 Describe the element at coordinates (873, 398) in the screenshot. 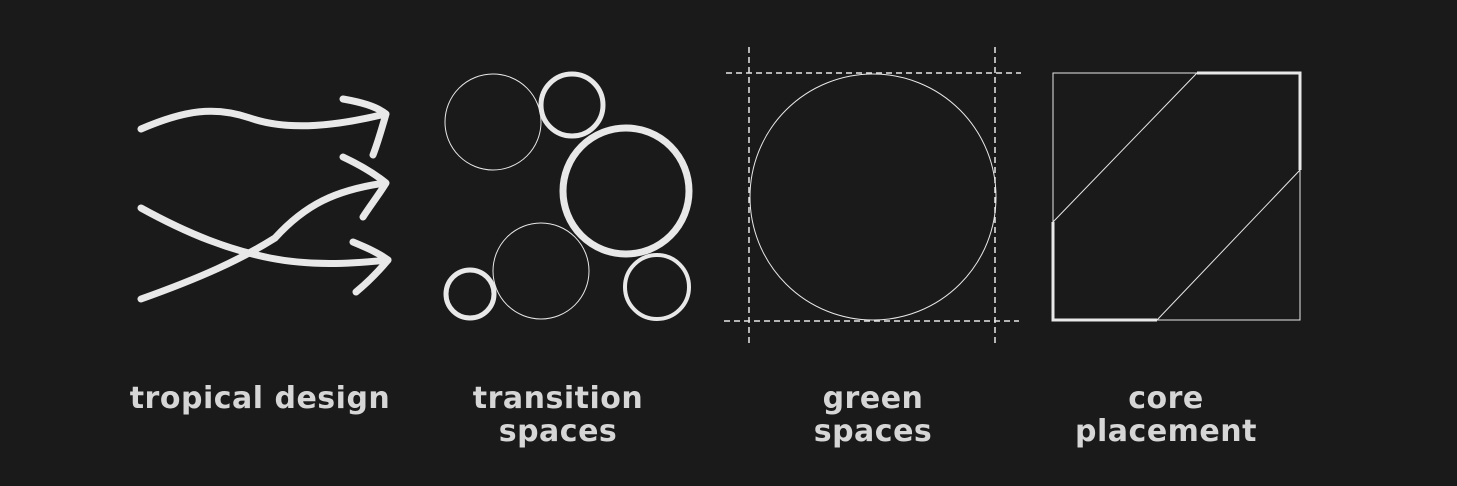

I see `label-green-spaces-line-1: green` at that location.